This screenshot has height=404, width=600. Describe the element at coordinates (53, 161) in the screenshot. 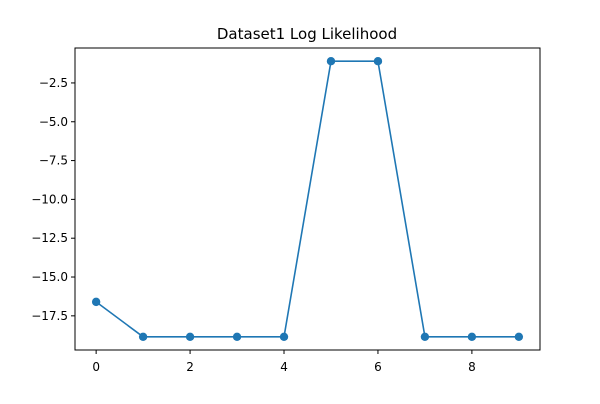

I see `y-tick-label: −7.5` at that location.